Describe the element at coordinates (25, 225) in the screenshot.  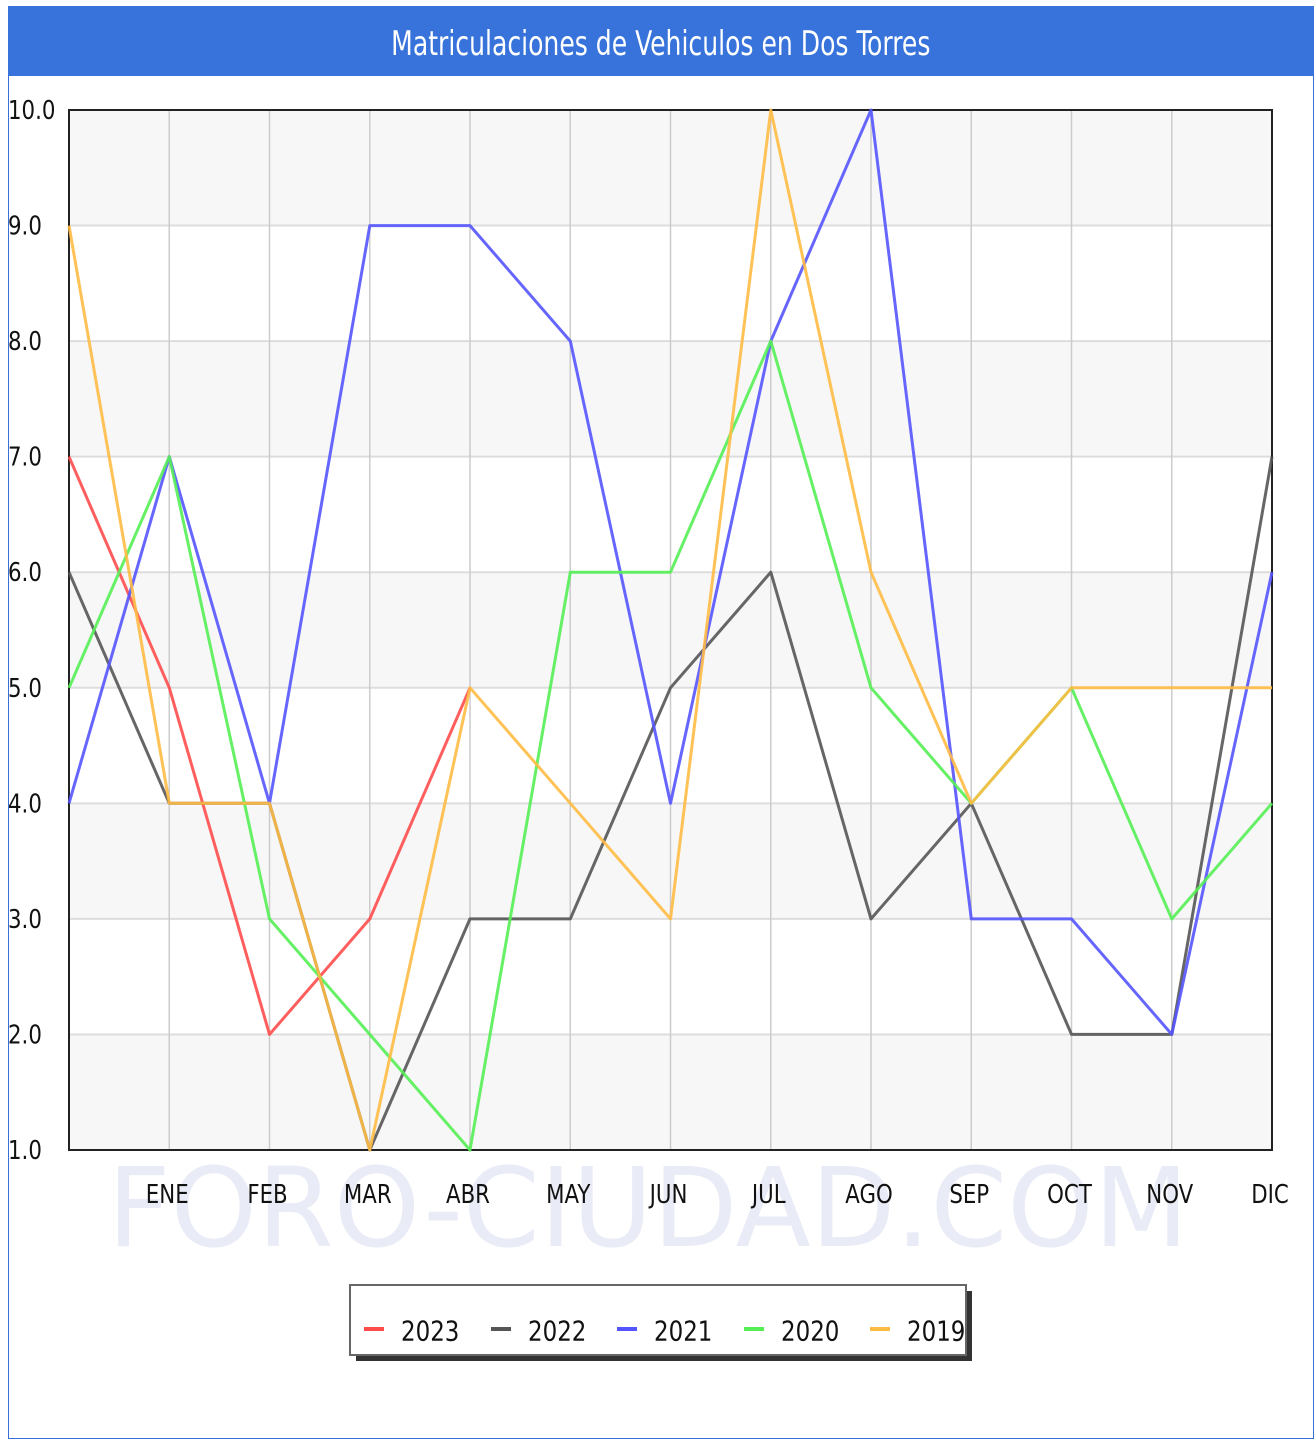
I see `y-tick-label: 9.0` at that location.